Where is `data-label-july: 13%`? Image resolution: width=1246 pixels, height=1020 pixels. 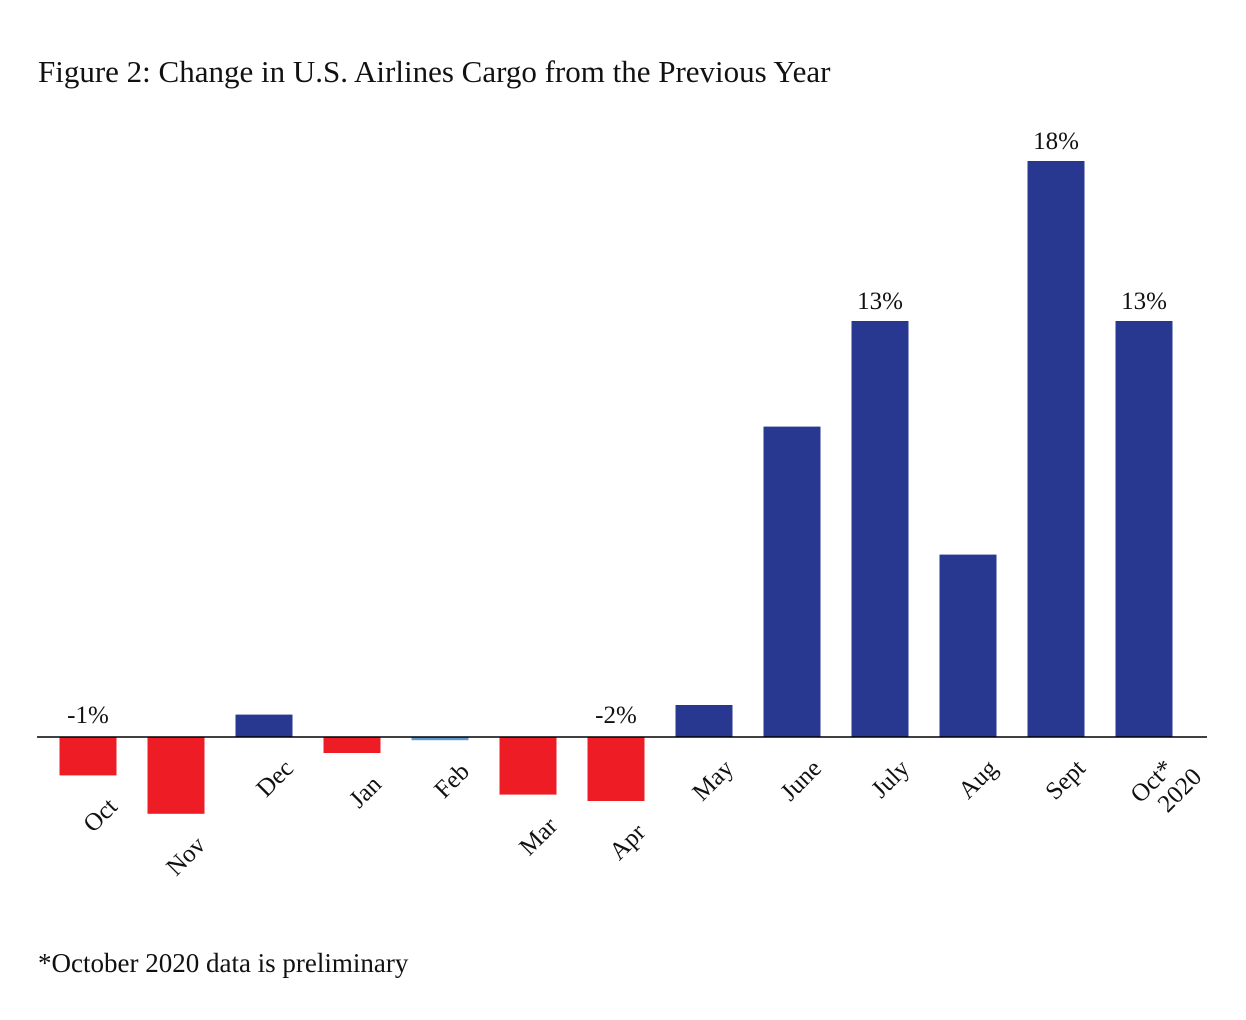
data-label-july: 13% is located at coordinates (880, 301).